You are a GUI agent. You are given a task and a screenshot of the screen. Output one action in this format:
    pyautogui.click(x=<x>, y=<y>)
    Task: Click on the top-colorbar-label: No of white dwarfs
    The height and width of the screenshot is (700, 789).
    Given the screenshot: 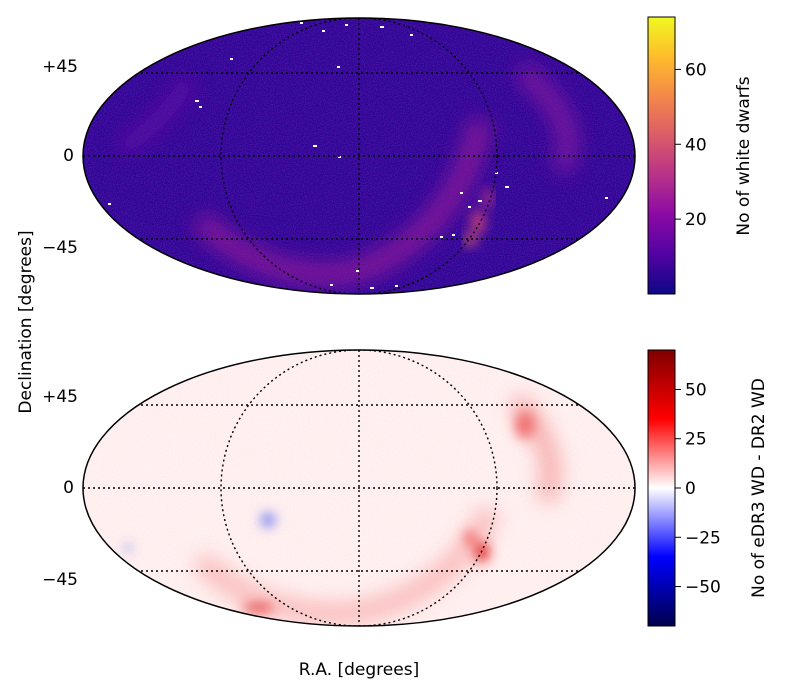 What is the action you would take?
    pyautogui.click(x=744, y=155)
    